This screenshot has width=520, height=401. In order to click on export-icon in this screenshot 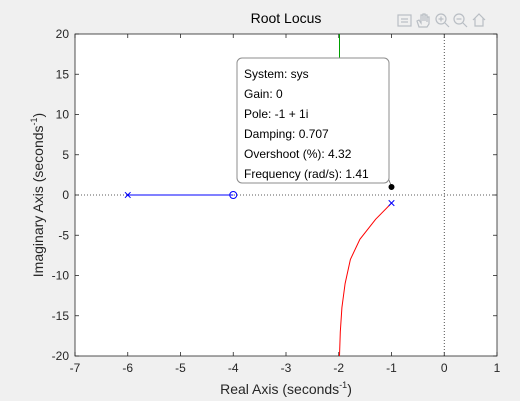, I will do `click(404, 20)`.